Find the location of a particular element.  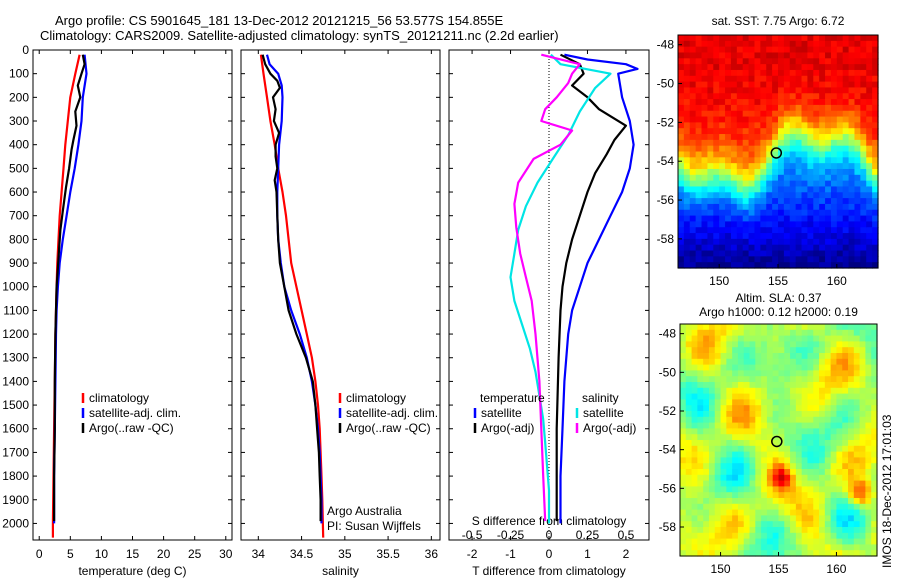

x-tick-label-temperature: 20 is located at coordinates (164, 554).